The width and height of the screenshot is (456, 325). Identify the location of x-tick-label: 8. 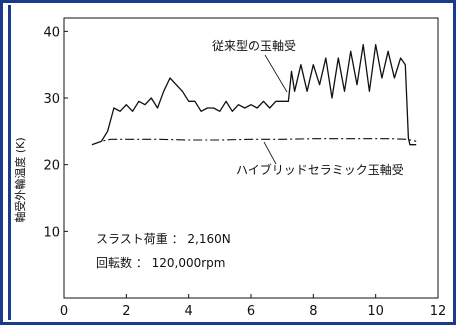
(313, 311).